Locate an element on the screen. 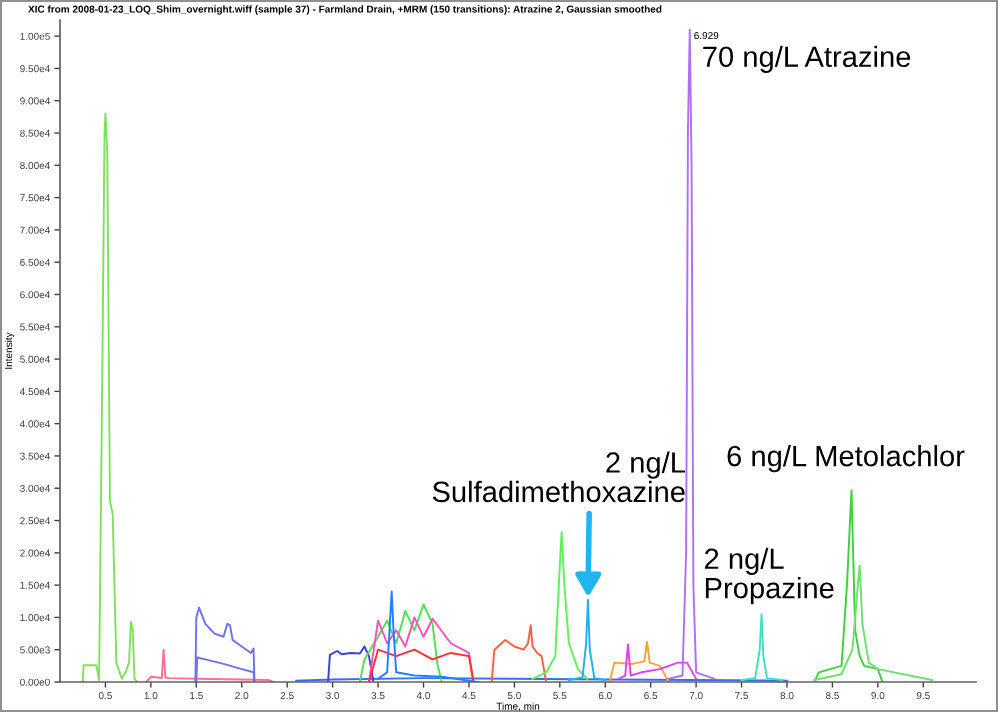  annotation: 6 ng/L Metolachlor is located at coordinates (846, 458).